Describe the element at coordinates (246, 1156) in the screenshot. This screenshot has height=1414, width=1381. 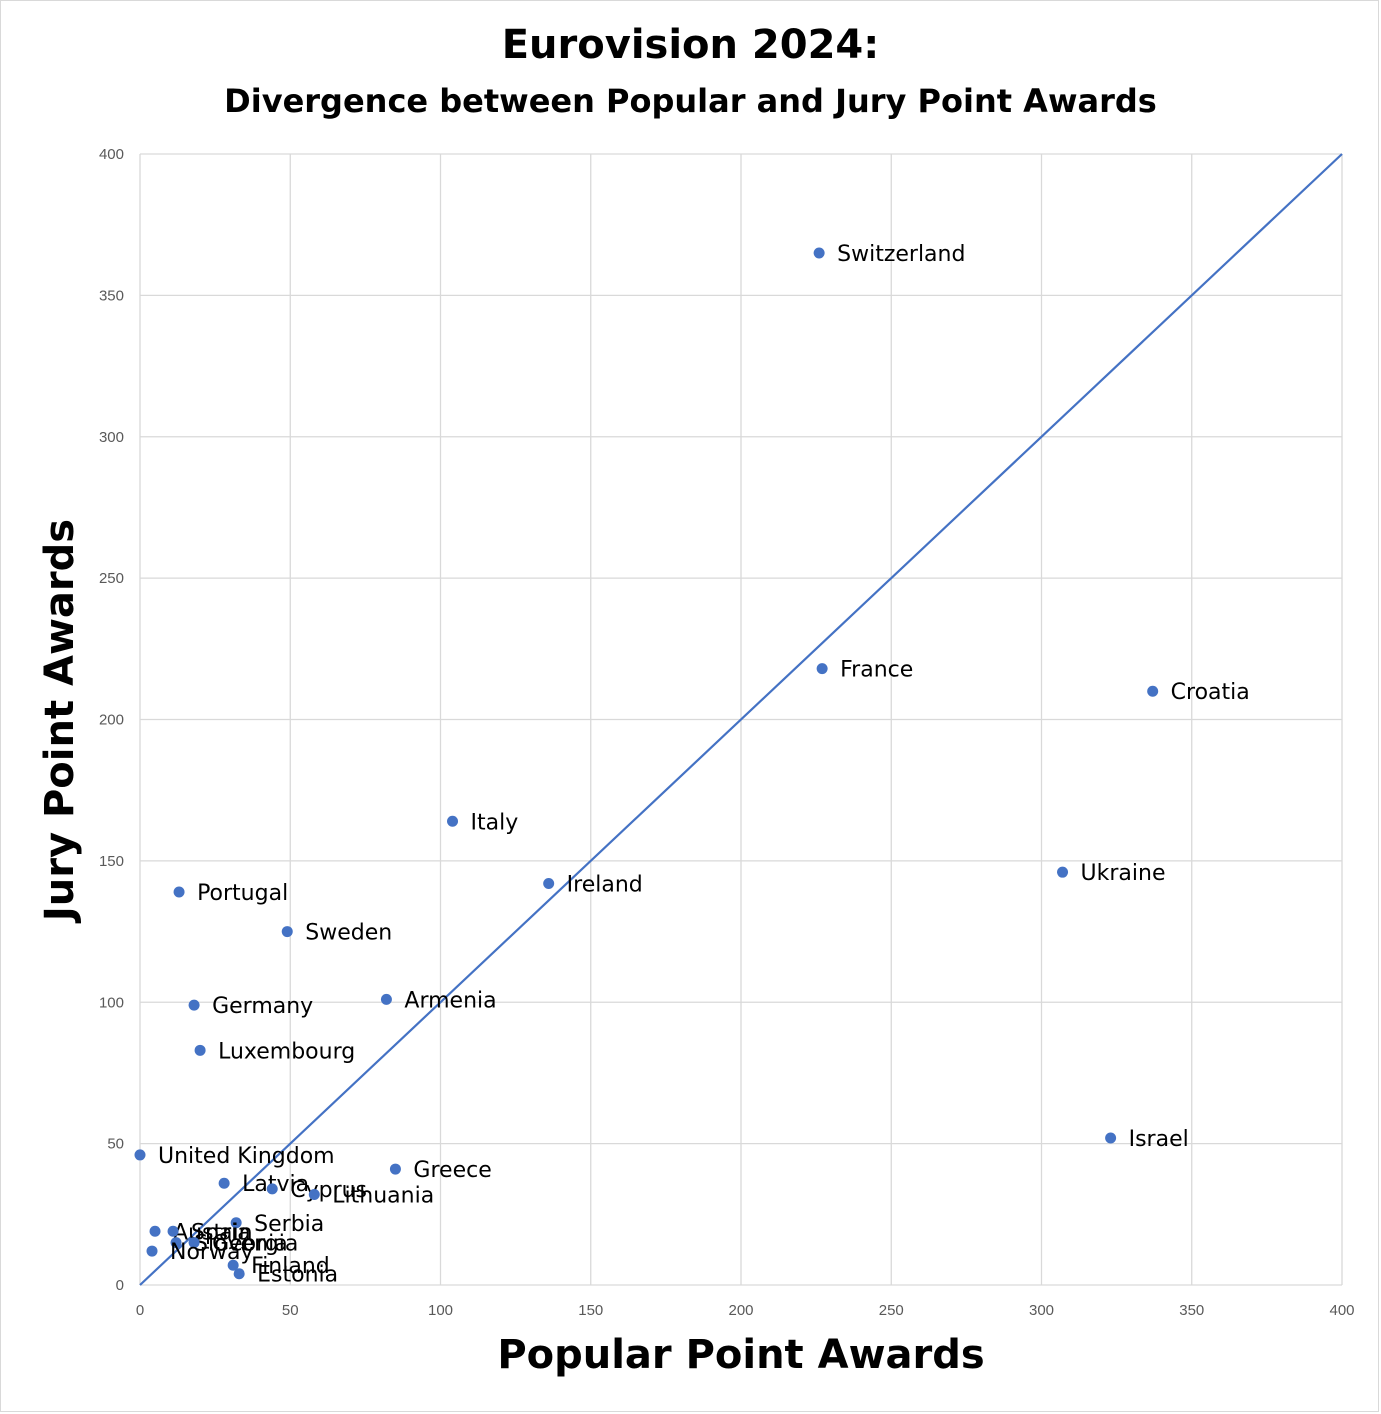
I see `data-label: United Kingdom` at that location.